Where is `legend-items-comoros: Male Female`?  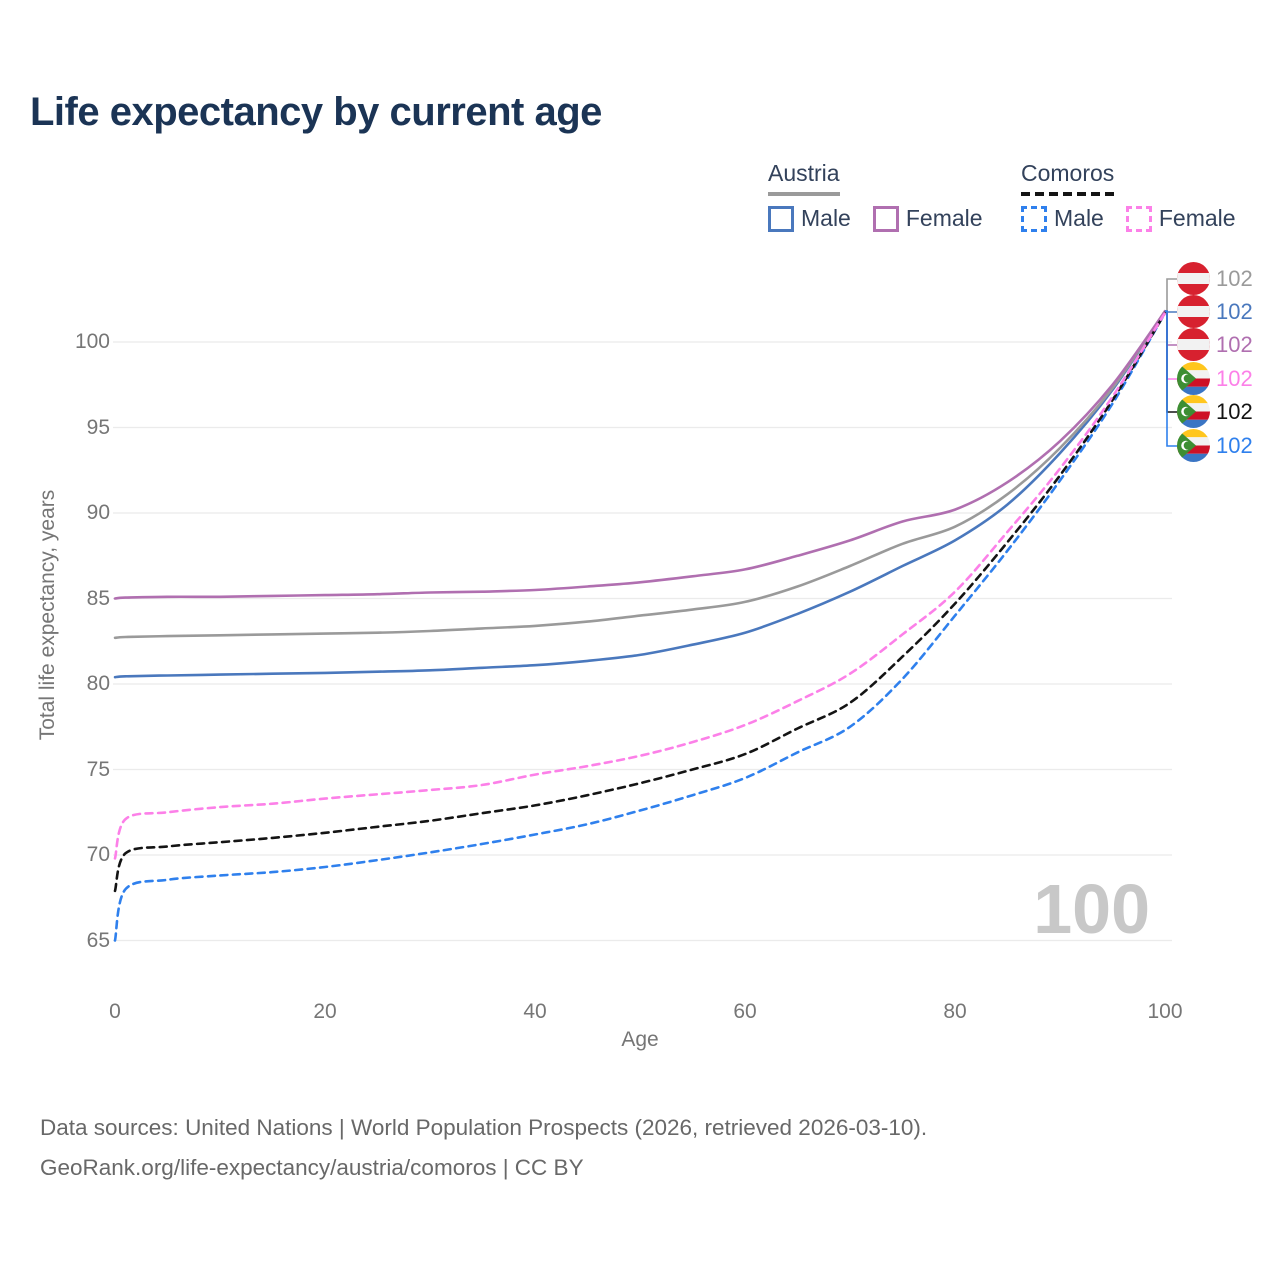
legend-items-comoros: Male Female is located at coordinates (1139, 218).